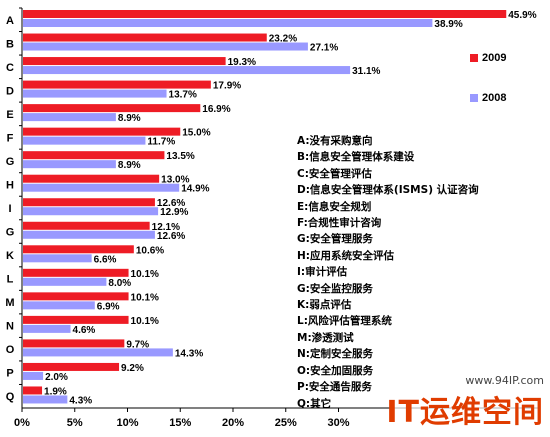  I want to click on data-label-2008: 14.9%, so click(195, 189).